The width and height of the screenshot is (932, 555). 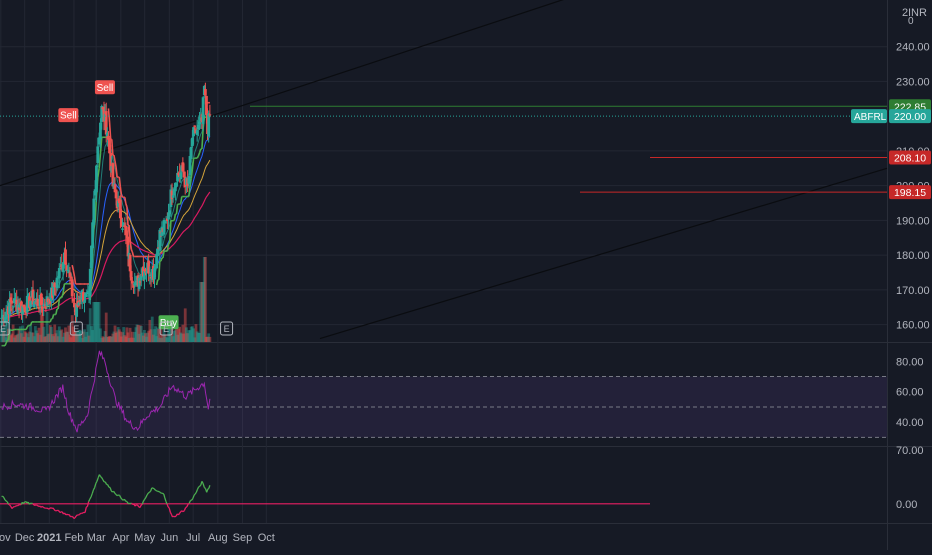 What do you see at coordinates (193, 538) in the screenshot?
I see `time-axis-tick-label: Jul` at bounding box center [193, 538].